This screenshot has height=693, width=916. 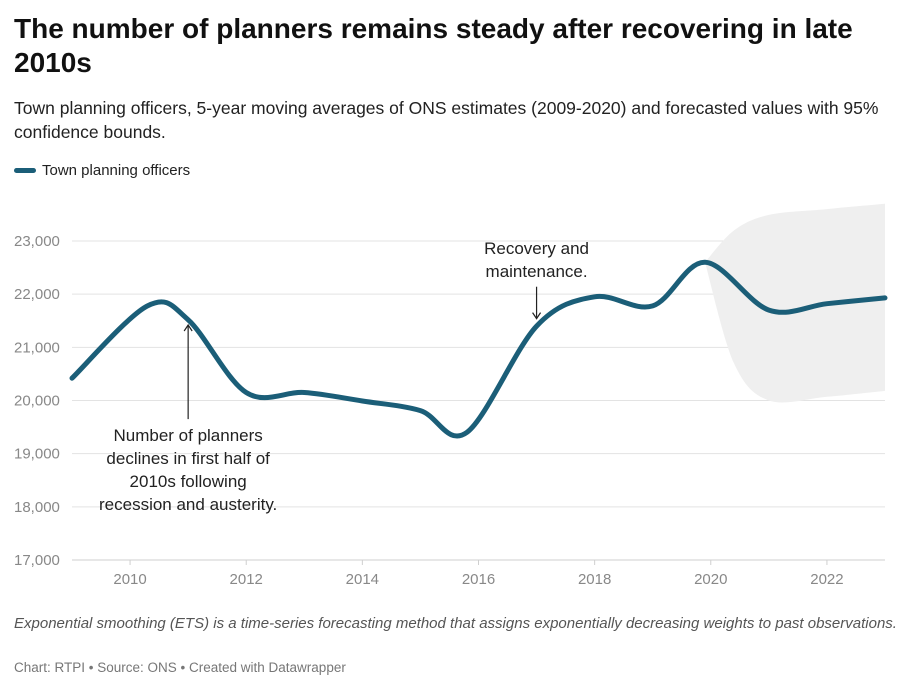 I want to click on annotation-recovery-line-0: Recovery and, so click(x=536, y=248).